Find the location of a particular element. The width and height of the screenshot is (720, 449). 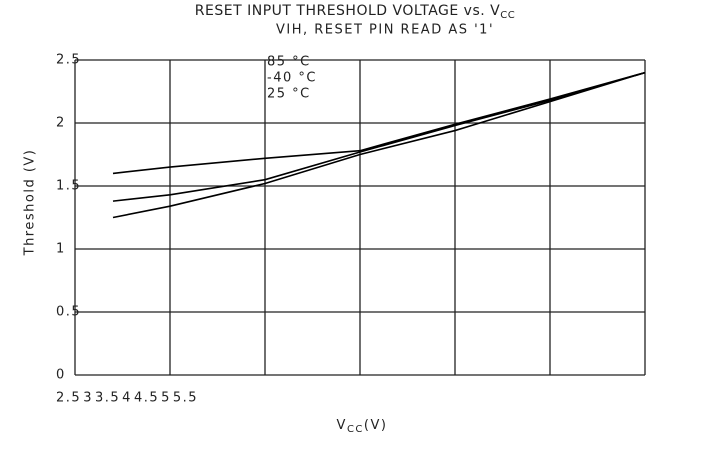

y-tick-label: 2 is located at coordinates (61, 123).